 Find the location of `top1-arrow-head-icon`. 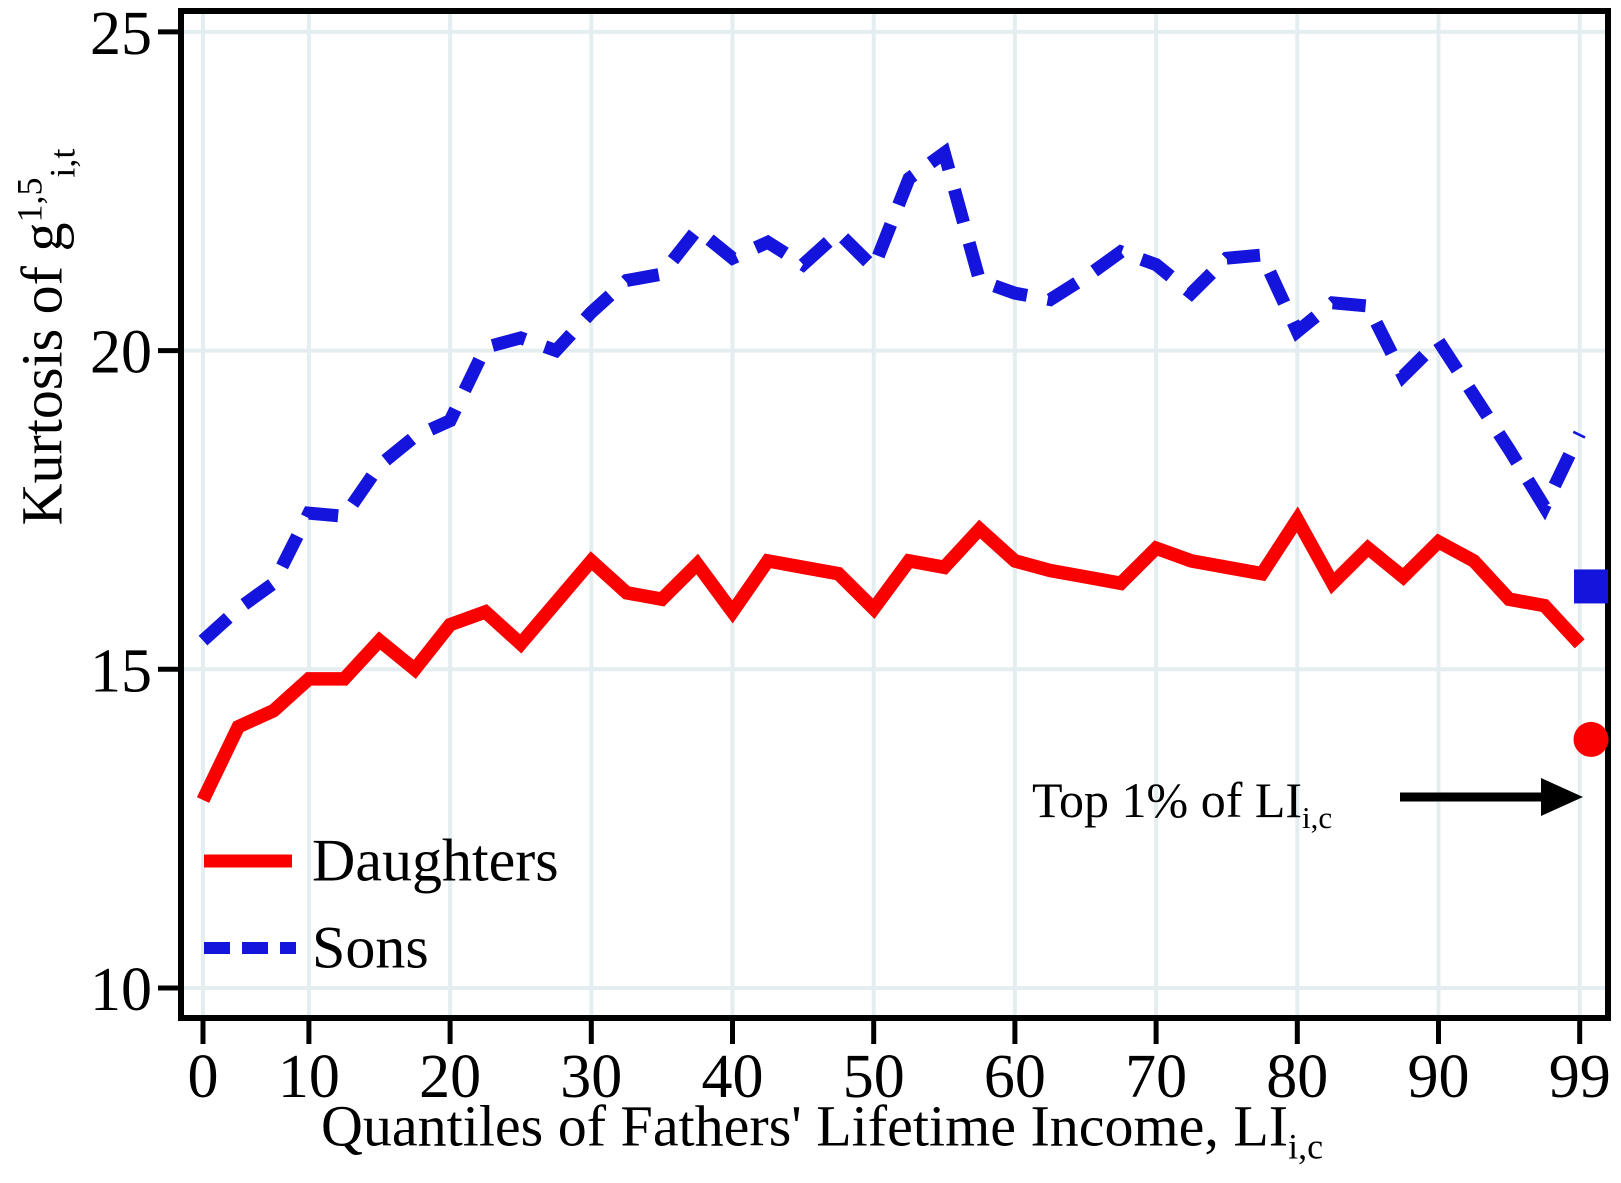

top1-arrow-head-icon is located at coordinates (1562, 797).